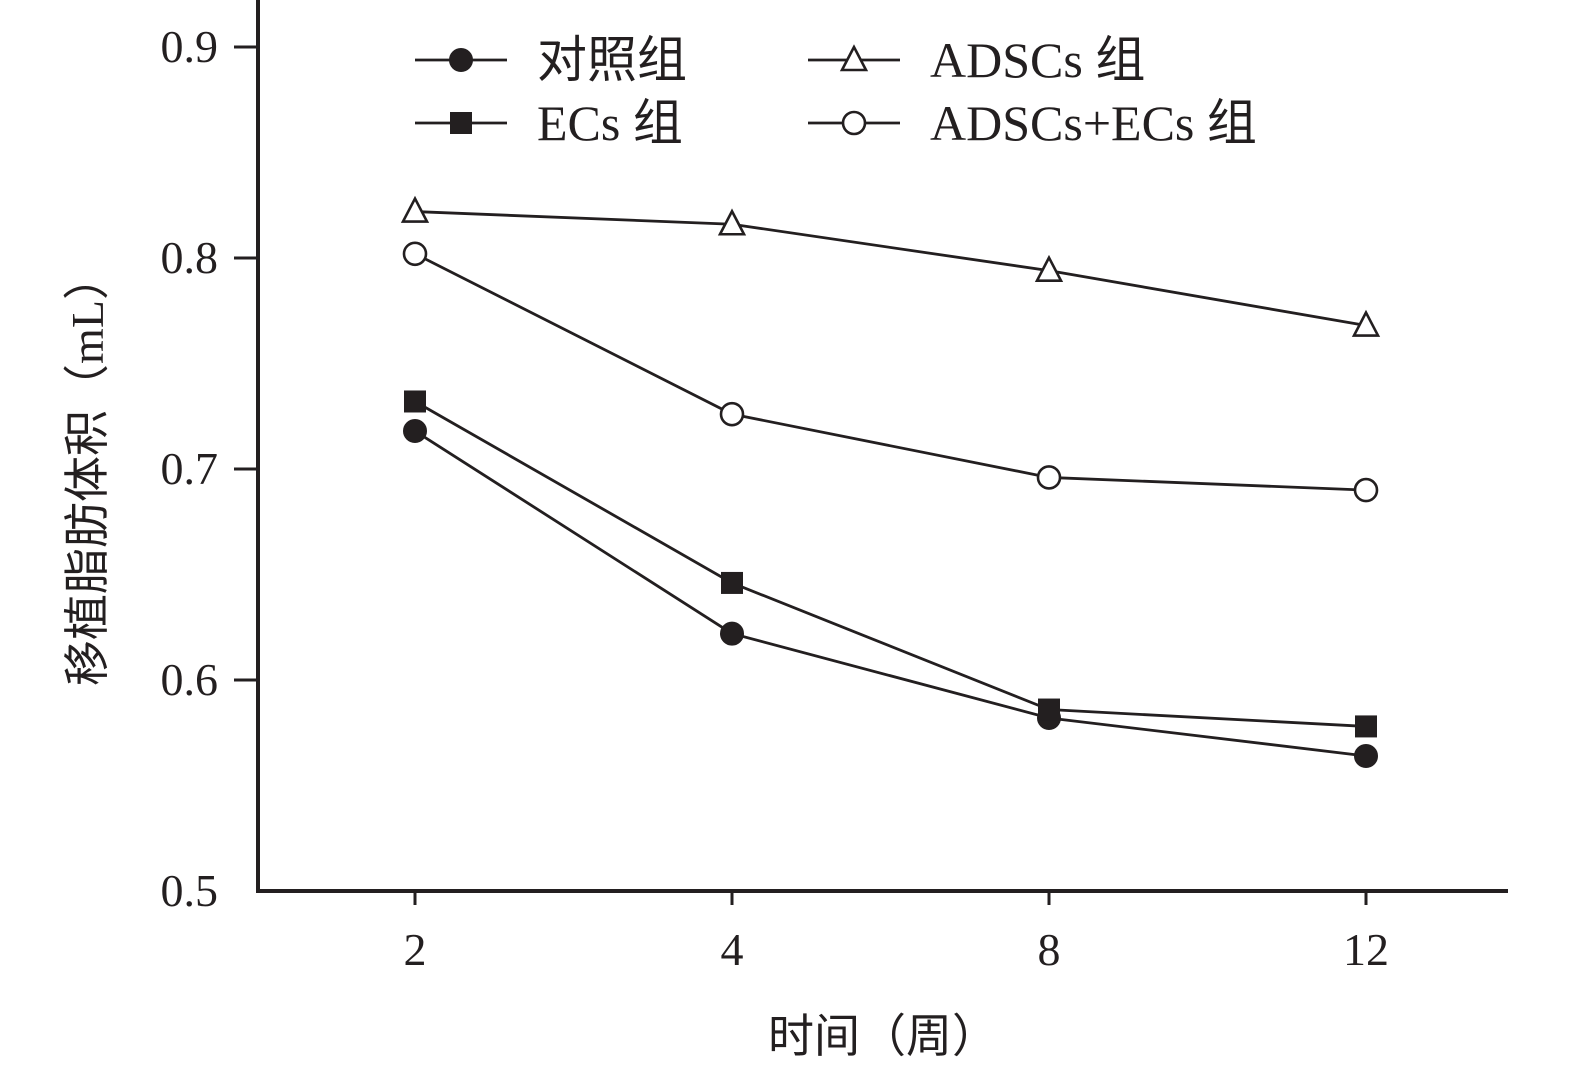  I want to click on legend-item: ECs 组, so click(549, 123).